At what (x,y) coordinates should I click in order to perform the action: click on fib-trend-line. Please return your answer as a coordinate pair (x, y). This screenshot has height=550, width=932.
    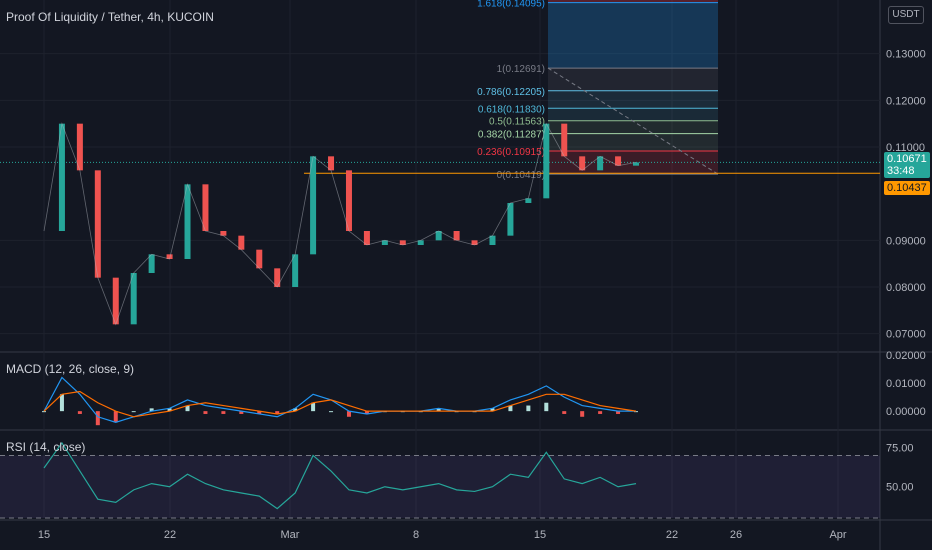
    Looking at the image, I should click on (633, 121).